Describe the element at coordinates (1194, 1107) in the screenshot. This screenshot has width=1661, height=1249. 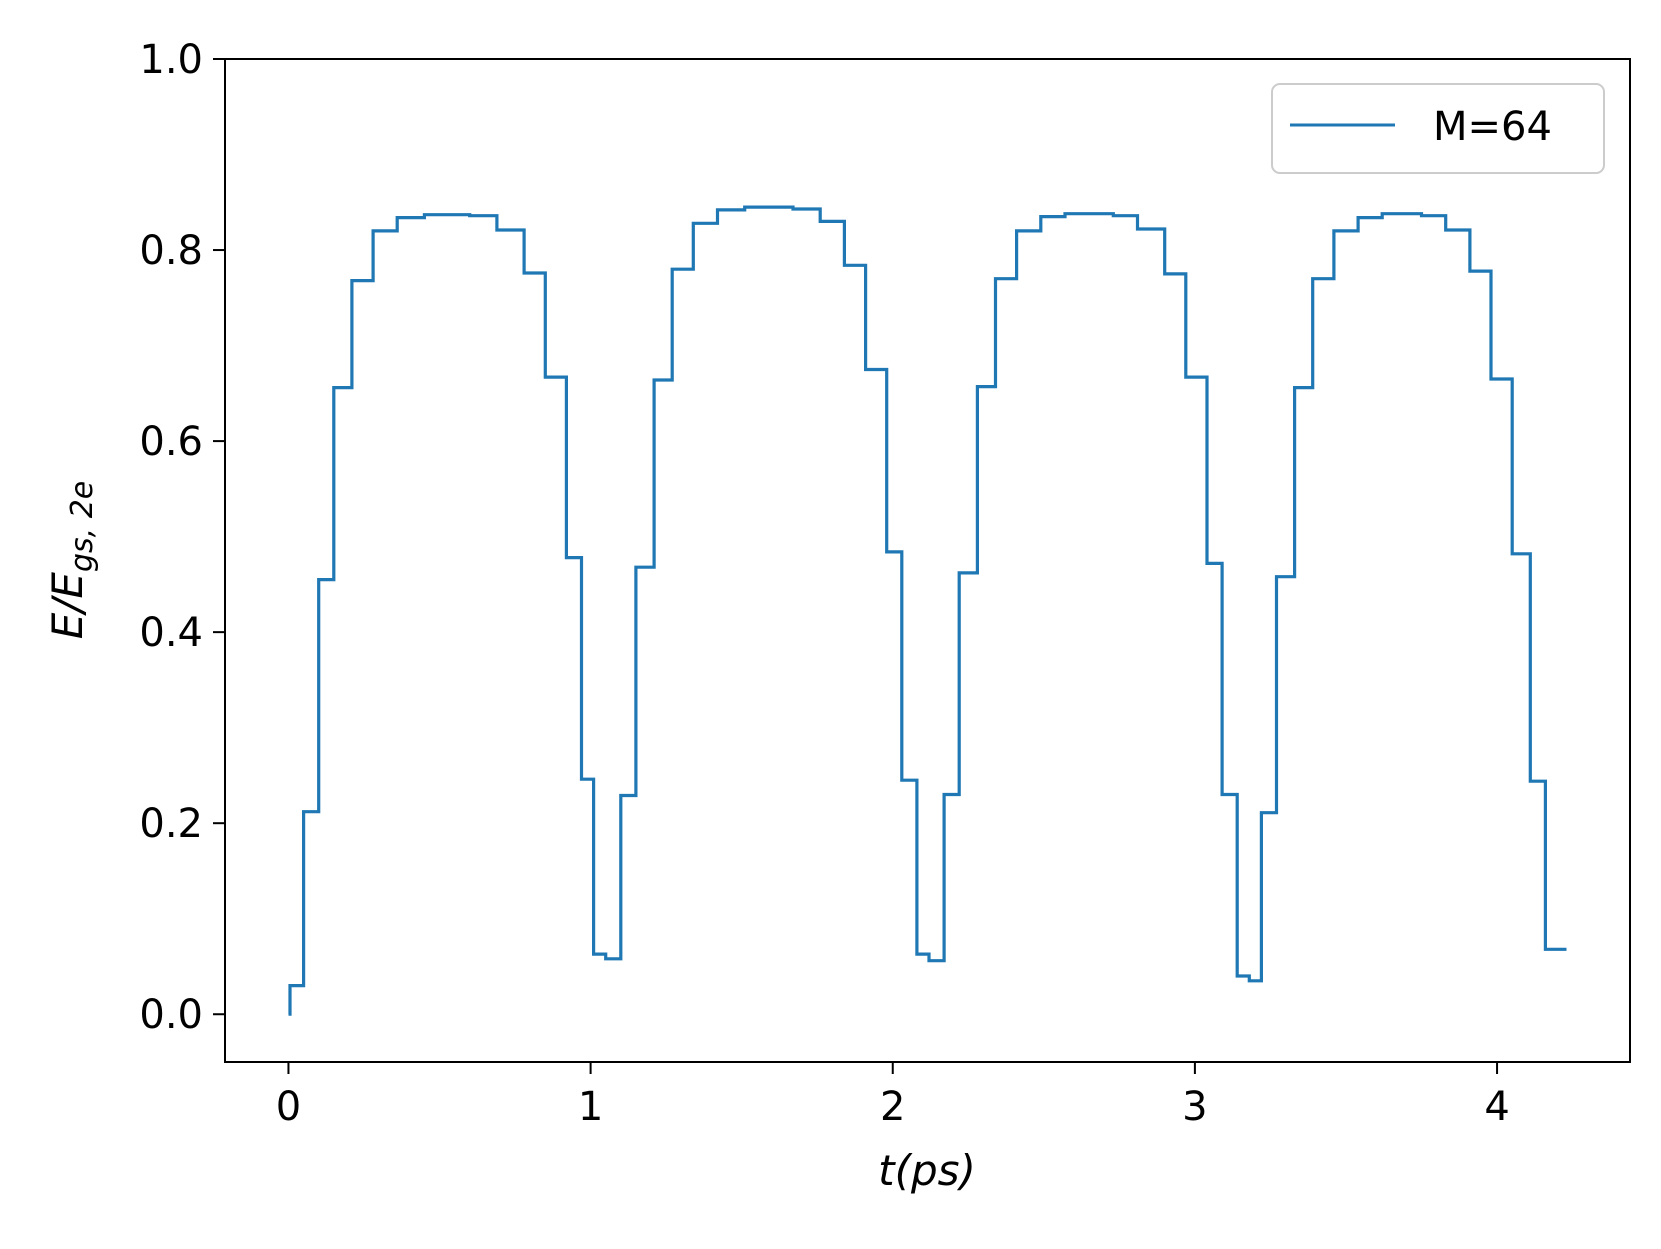
I see `x-tick-label: 3` at that location.